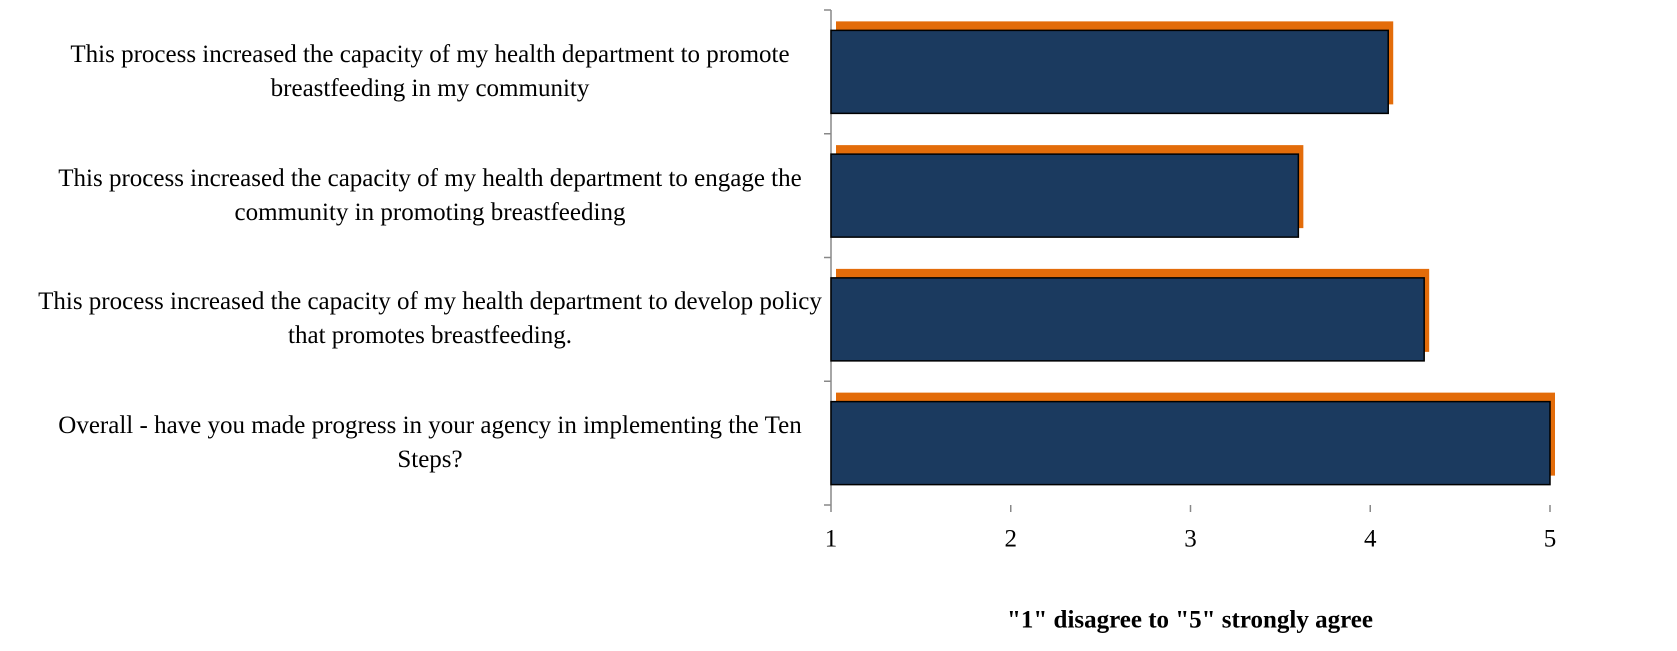 This screenshot has width=1677, height=651. Describe the element at coordinates (831, 539) in the screenshot. I see `x-tick-label: 1` at that location.